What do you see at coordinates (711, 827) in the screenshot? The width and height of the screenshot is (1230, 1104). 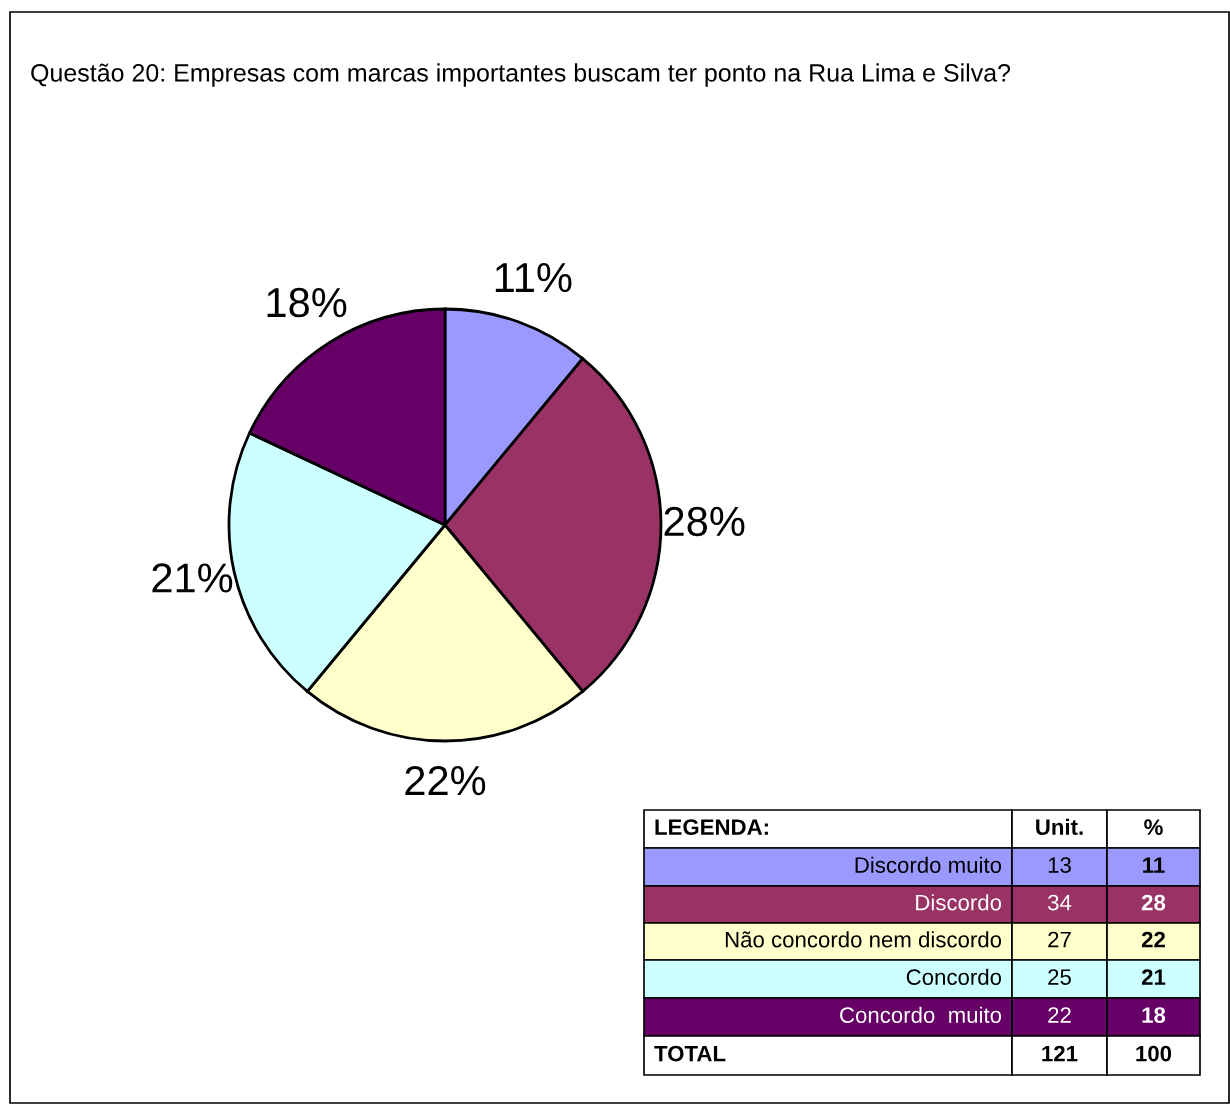 I see `text: LEGENDA:` at bounding box center [711, 827].